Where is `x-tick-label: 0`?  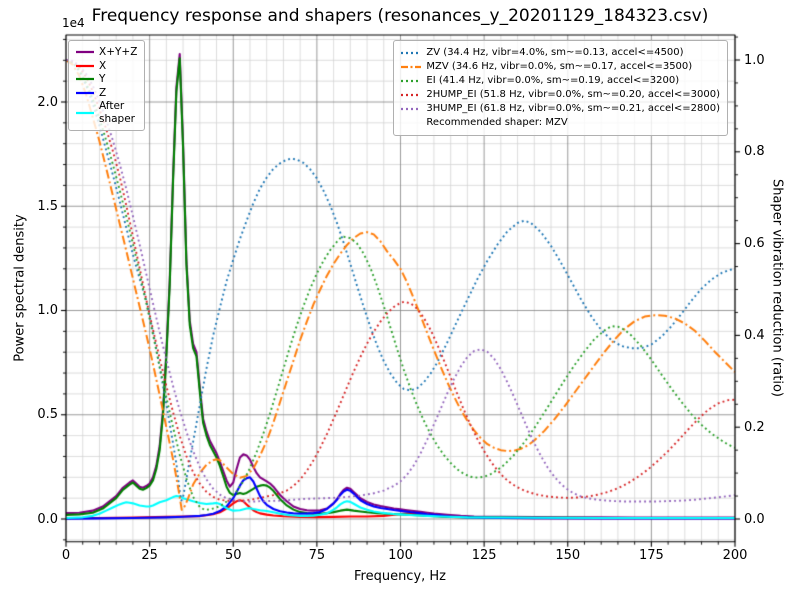
x-tick-label: 0 is located at coordinates (66, 555).